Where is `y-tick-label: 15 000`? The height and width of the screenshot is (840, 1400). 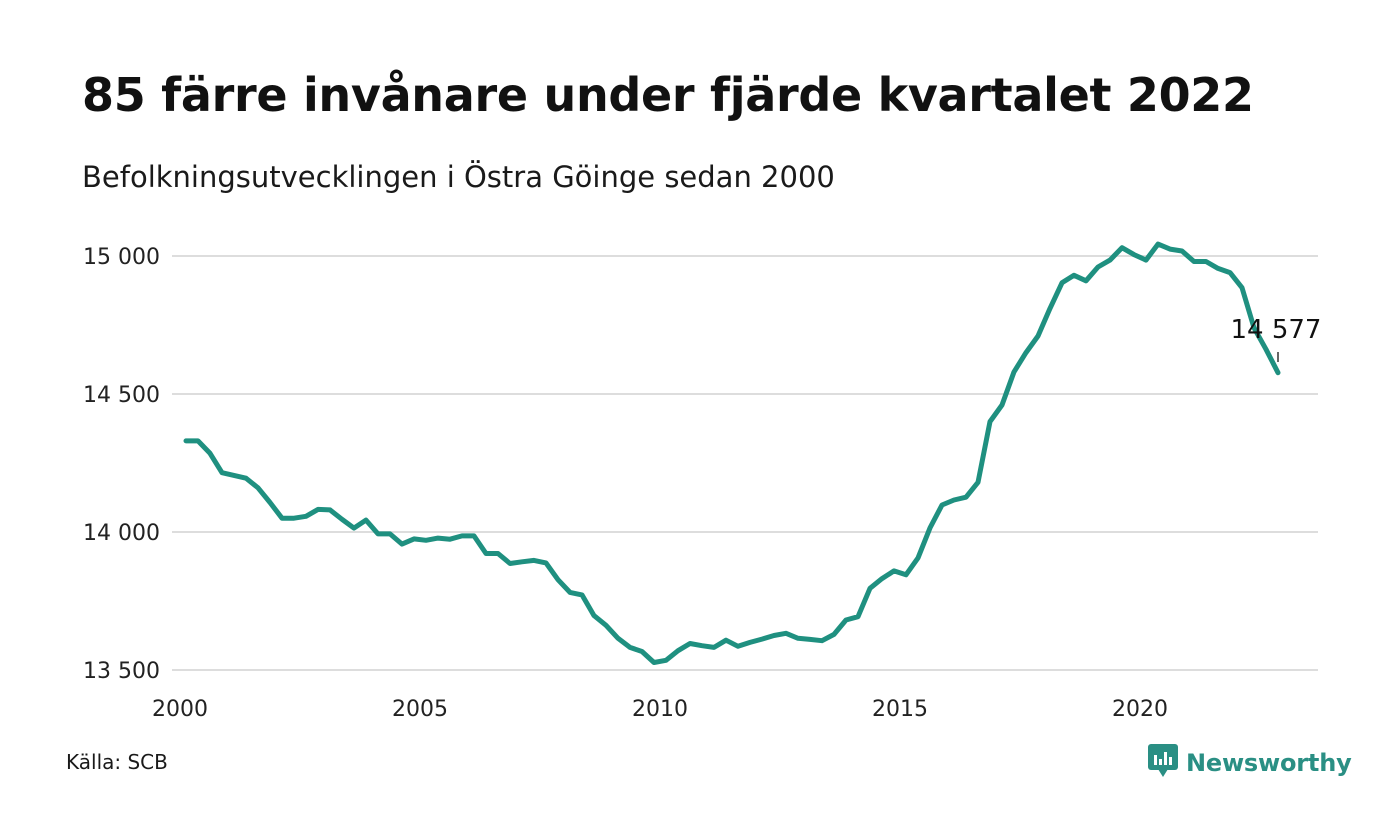 y-tick-label: 15 000 is located at coordinates (121, 257).